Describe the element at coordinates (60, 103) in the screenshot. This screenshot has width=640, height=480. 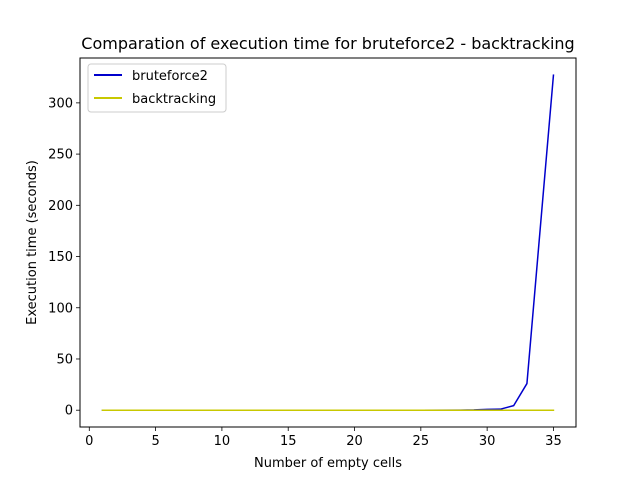
I see `y-tick-label: 300` at that location.